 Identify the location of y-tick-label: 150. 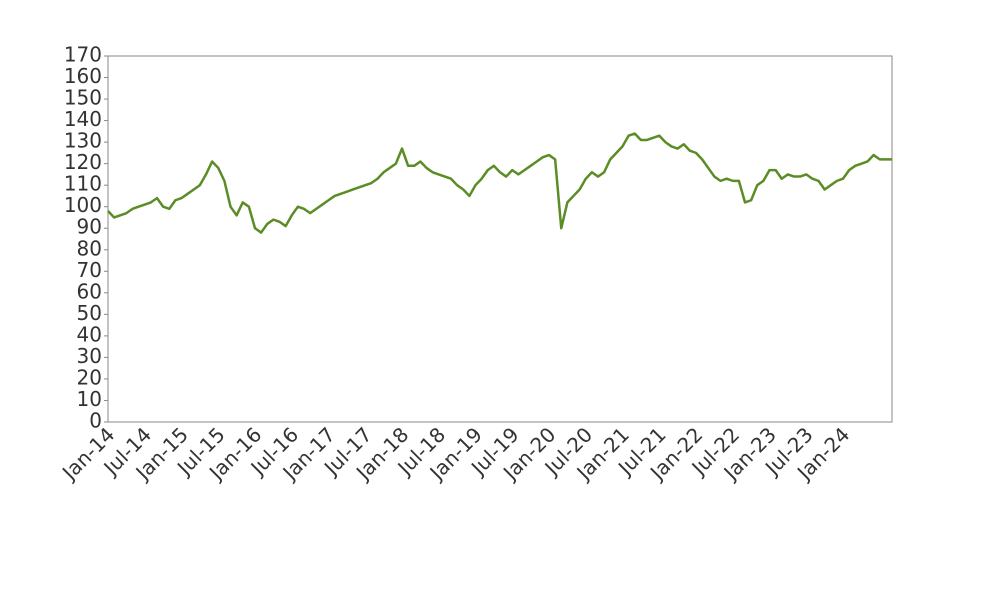
(83, 98).